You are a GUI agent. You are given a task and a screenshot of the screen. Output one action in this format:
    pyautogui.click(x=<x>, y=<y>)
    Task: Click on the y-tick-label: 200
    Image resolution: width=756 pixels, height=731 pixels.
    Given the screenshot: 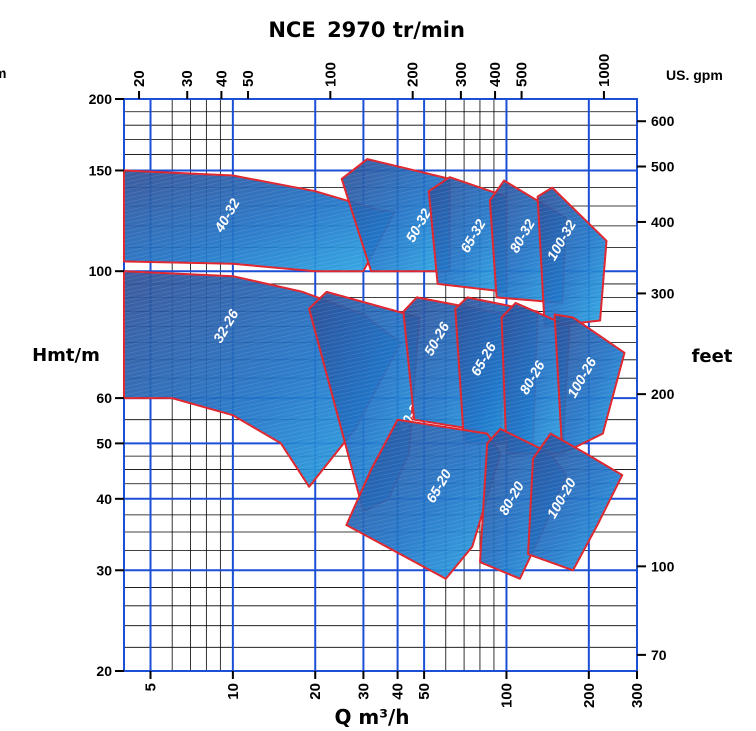 What is the action you would take?
    pyautogui.click(x=101, y=99)
    